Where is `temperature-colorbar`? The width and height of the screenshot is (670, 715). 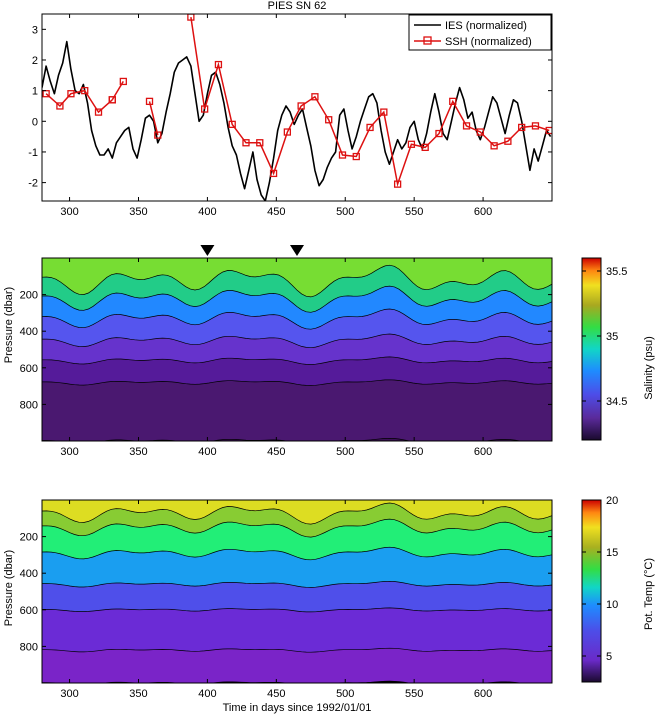
temperature-colorbar is located at coordinates (591, 591).